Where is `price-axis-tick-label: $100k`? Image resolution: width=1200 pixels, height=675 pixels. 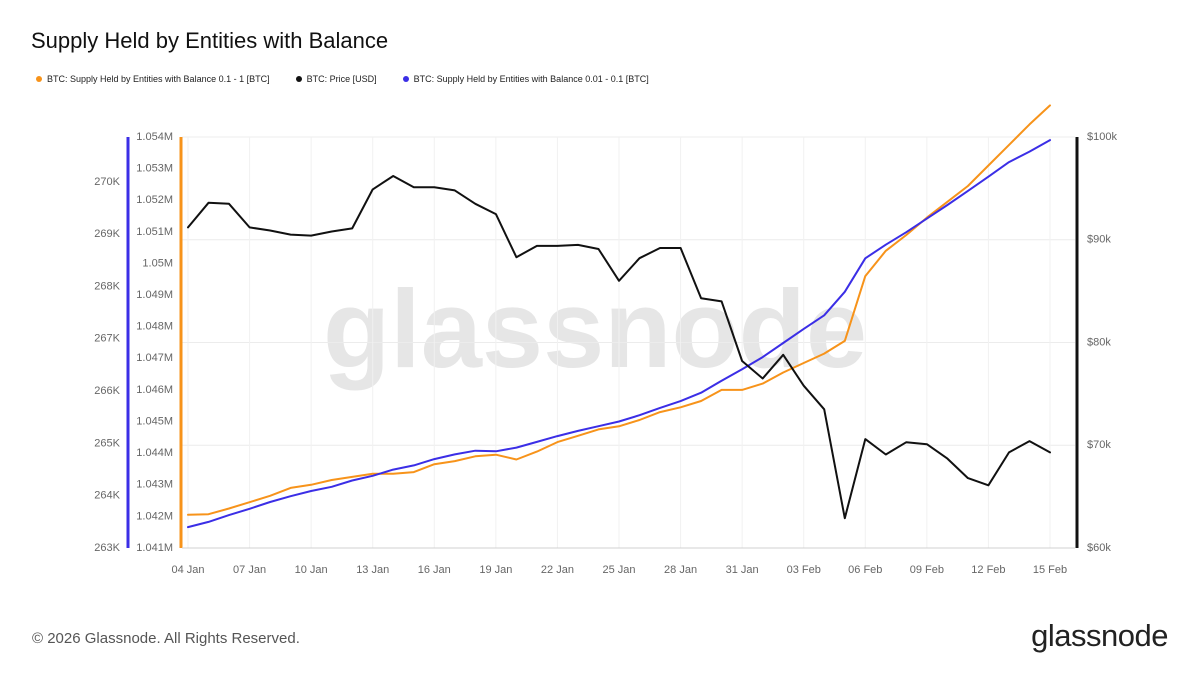 price-axis-tick-label: $100k is located at coordinates (1102, 137).